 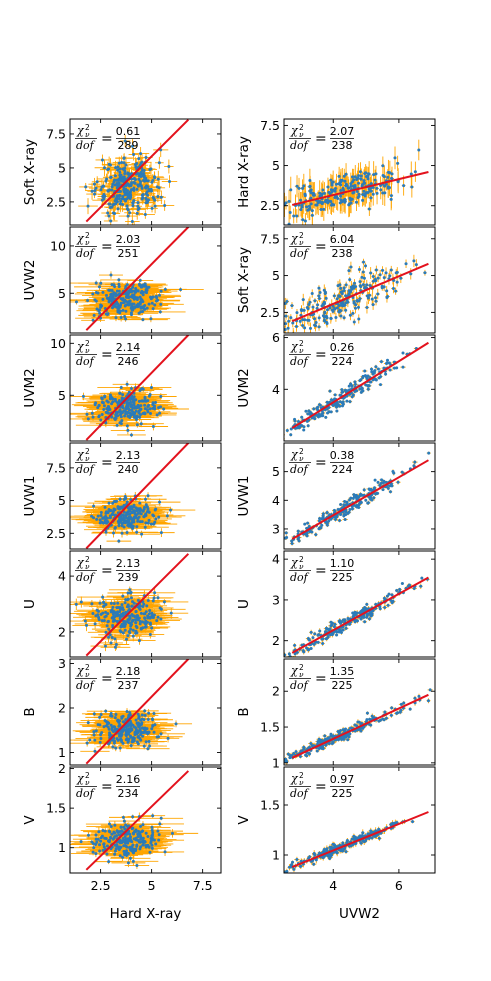 What do you see at coordinates (62, 752) in the screenshot?
I see `y-tick-label: 1` at bounding box center [62, 752].